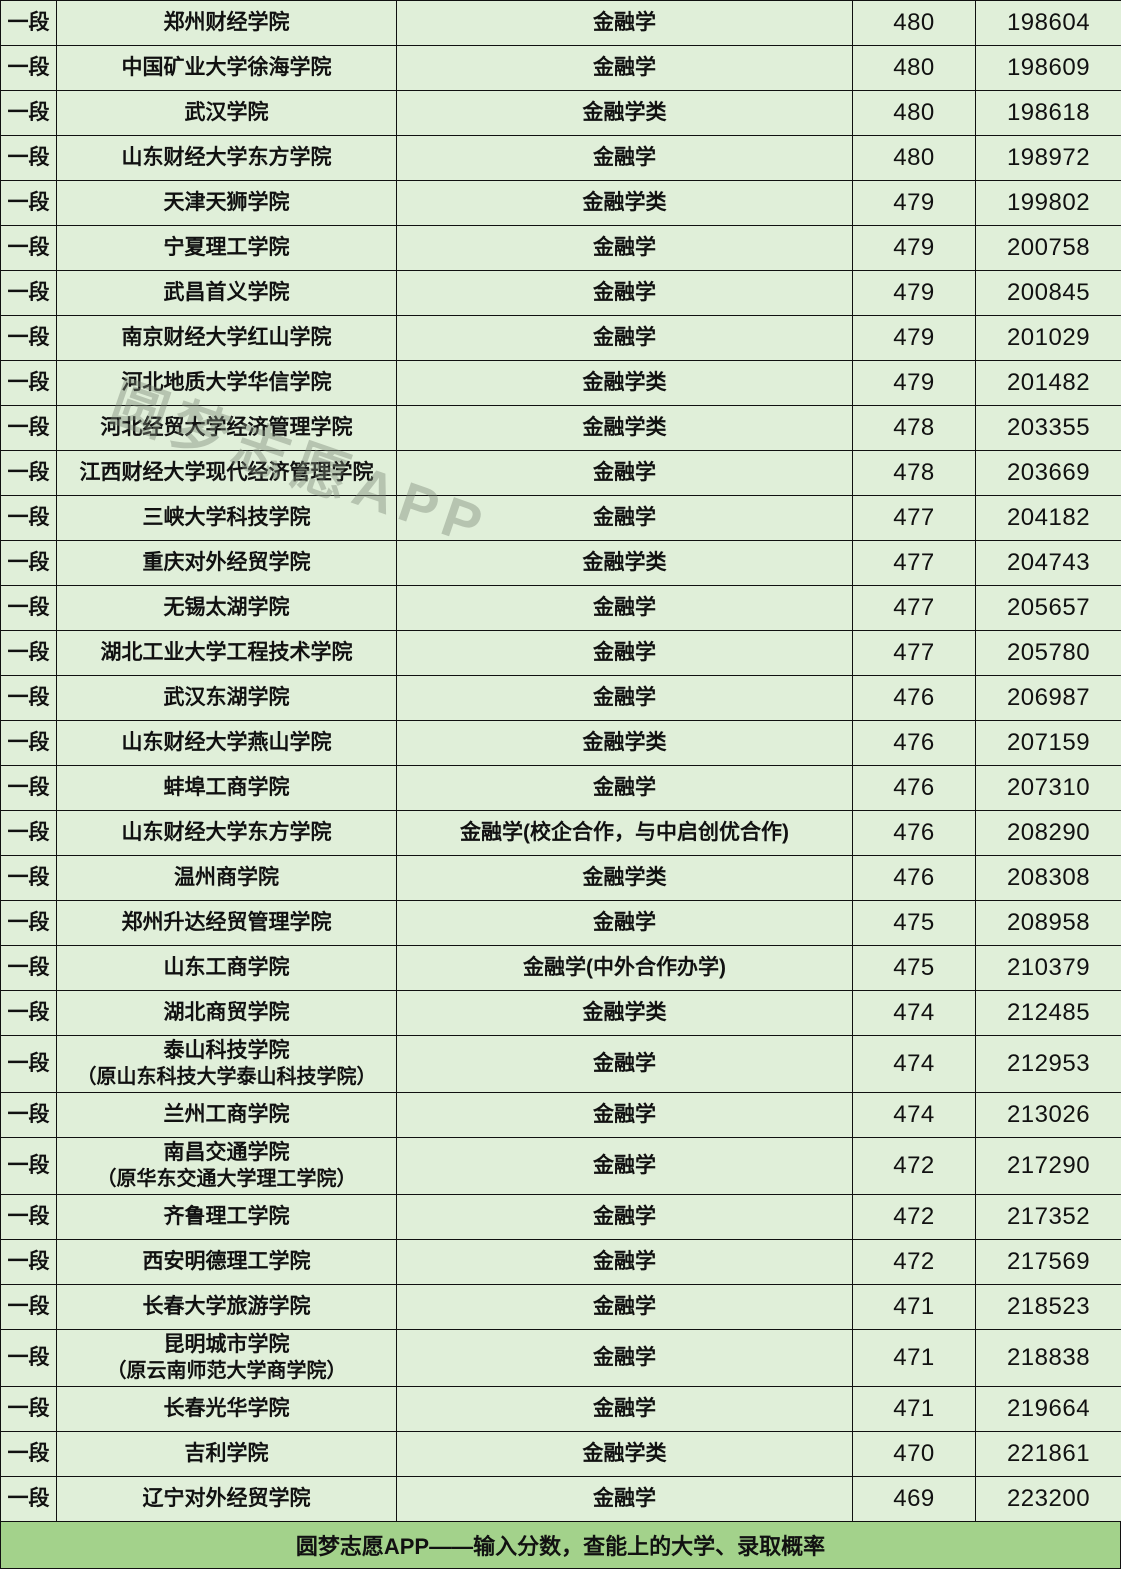 This screenshot has height=1589, width=1121. I want to click on university-cell: 蚌埠工商学院, so click(226, 788).